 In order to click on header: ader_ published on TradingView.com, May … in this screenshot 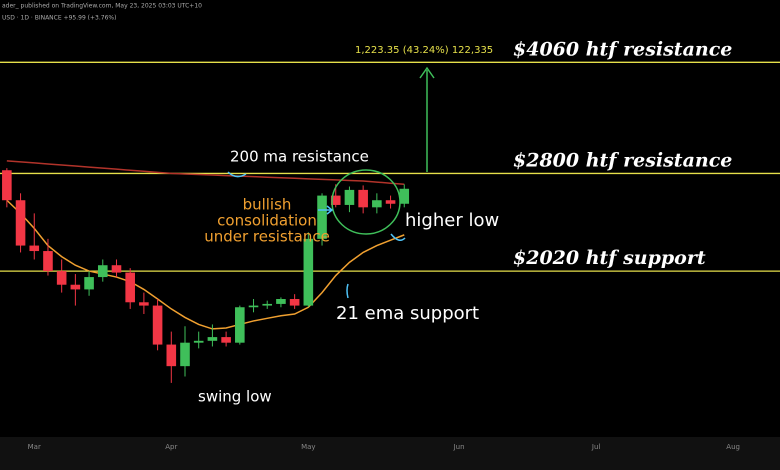, I will do `click(102, 6)`.